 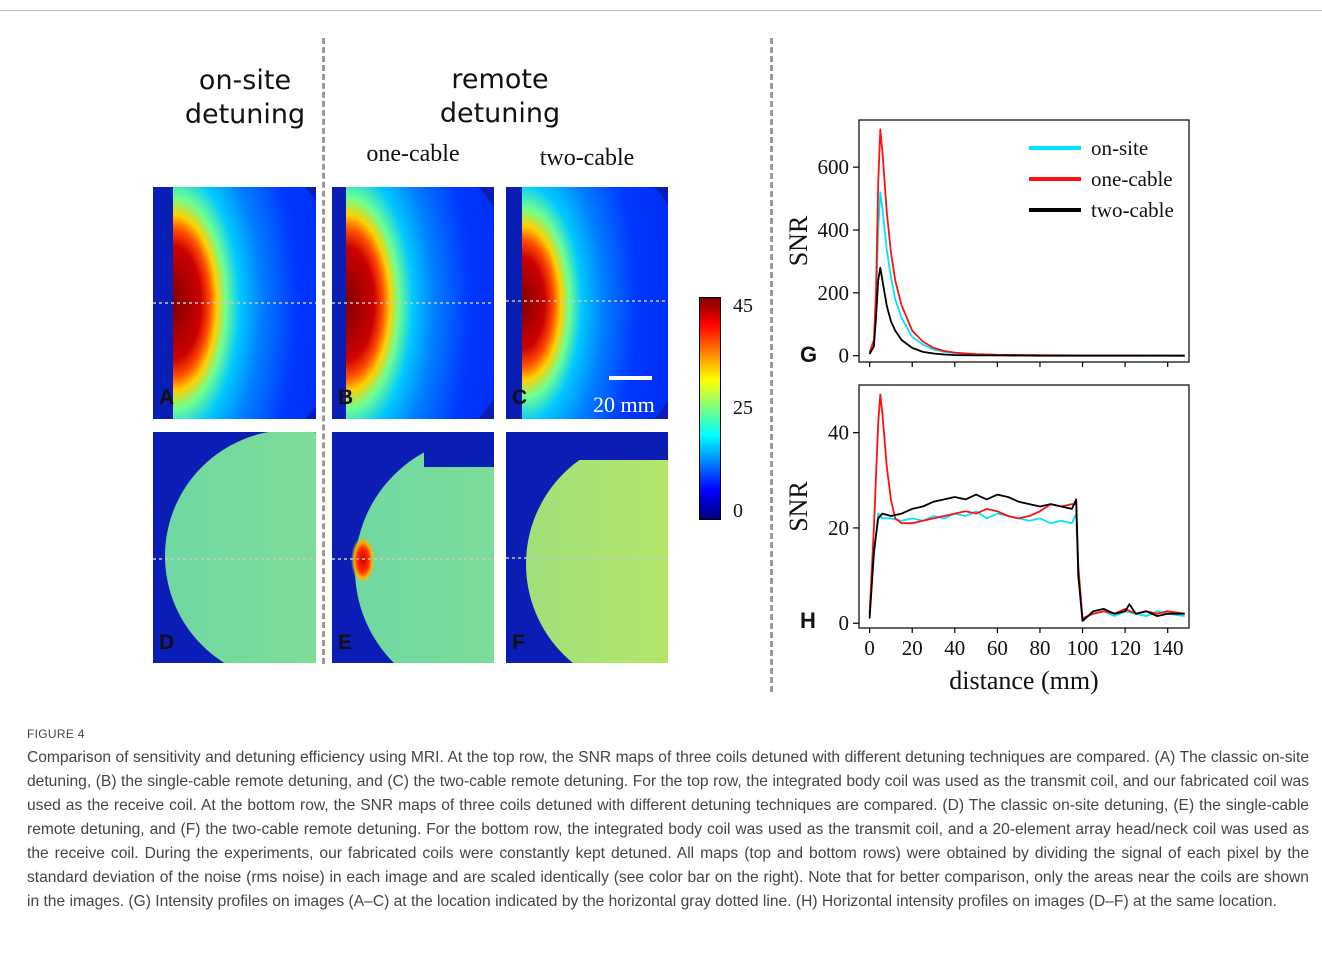 What do you see at coordinates (953, 805) in the screenshot?
I see `caption-ref-d: D` at bounding box center [953, 805].